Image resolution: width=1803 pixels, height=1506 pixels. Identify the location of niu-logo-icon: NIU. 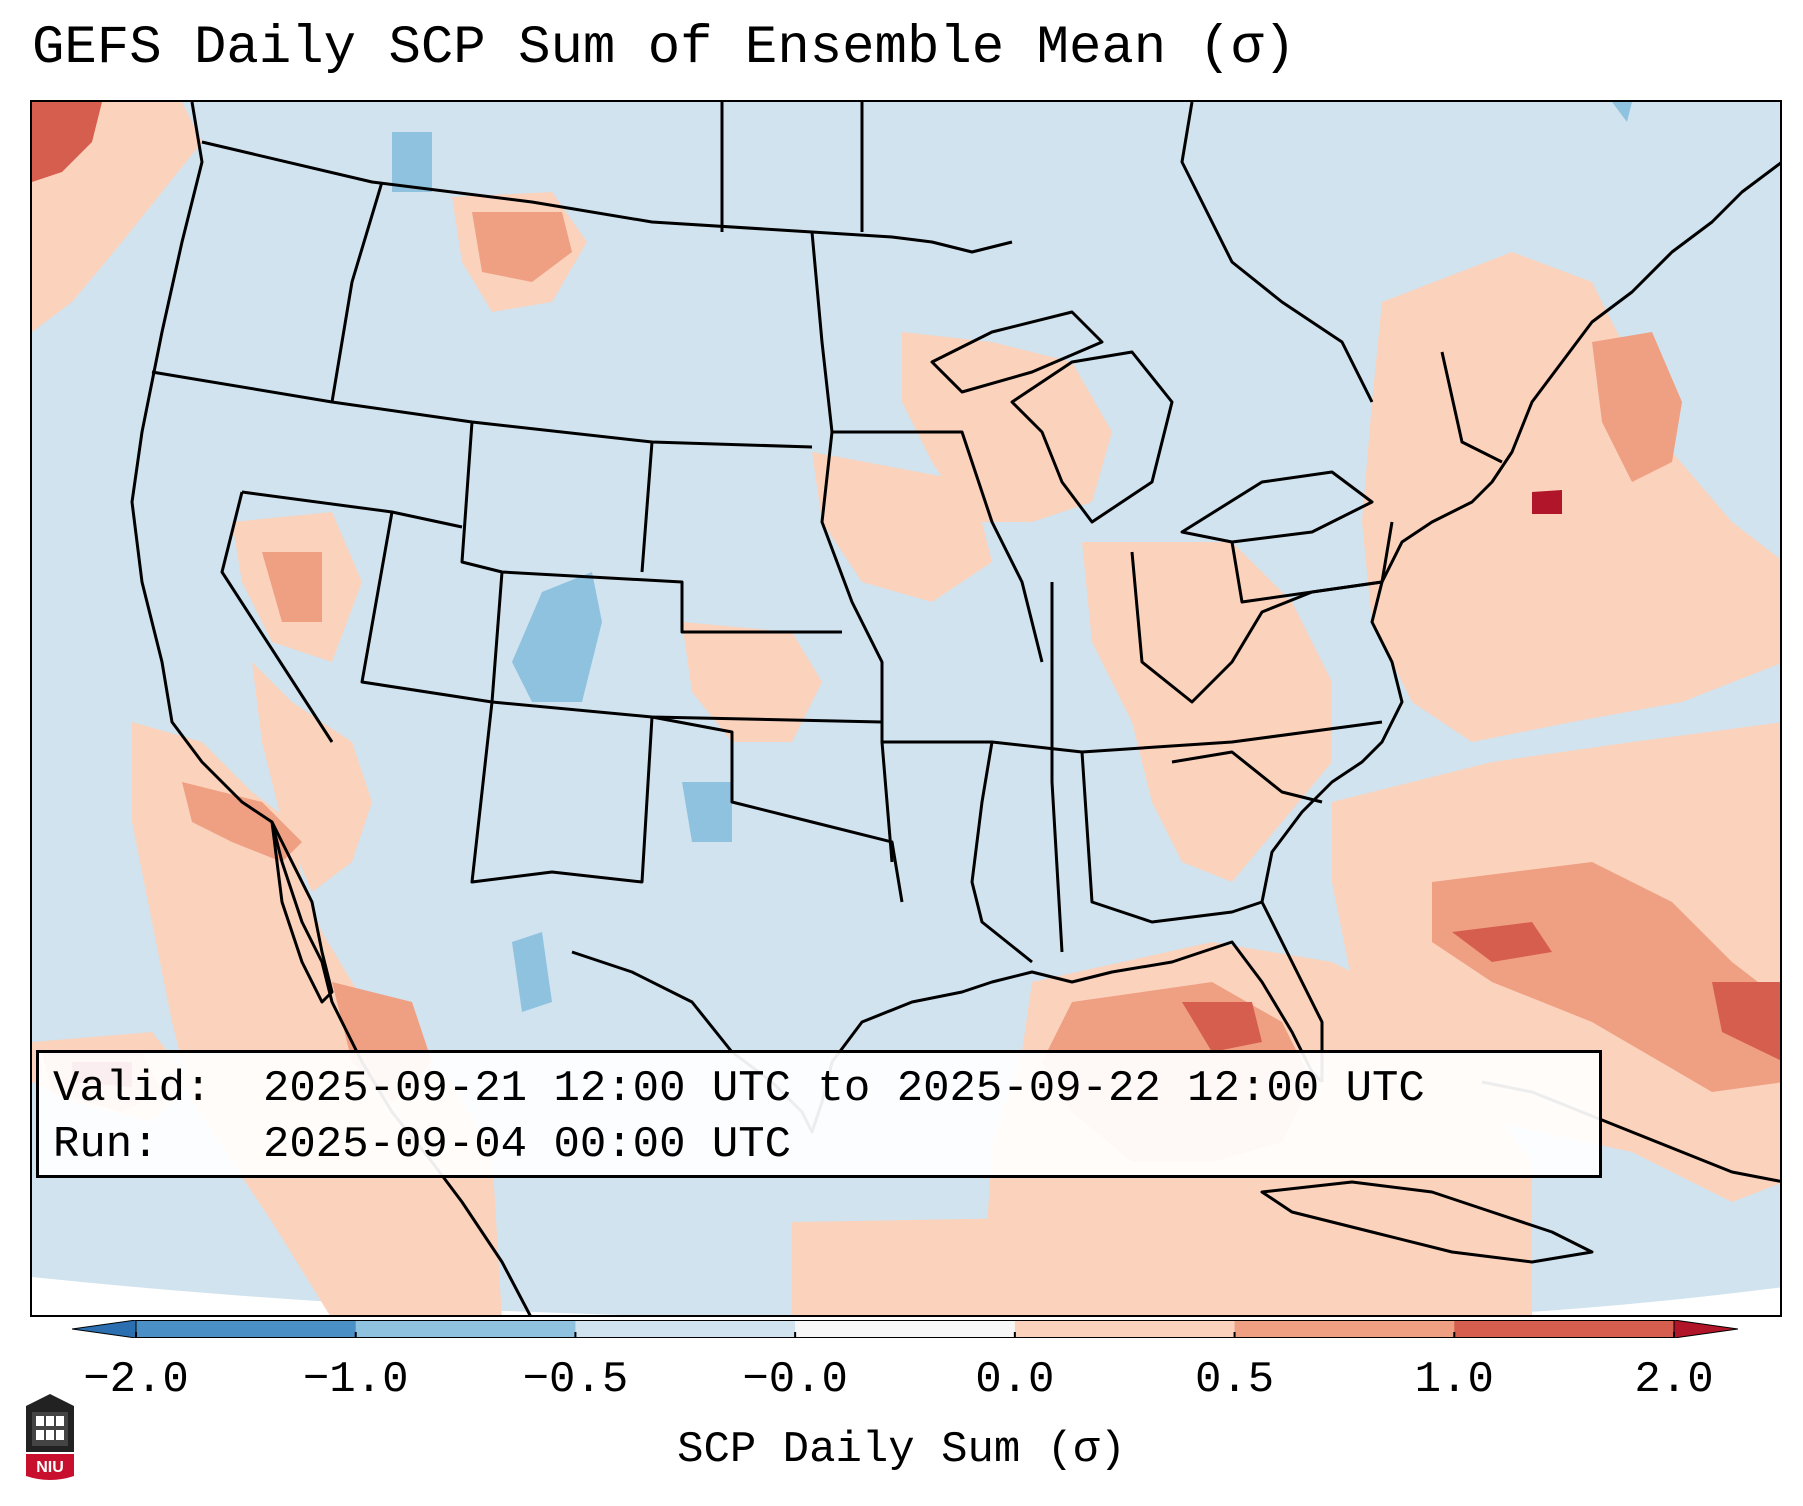
(50, 1437).